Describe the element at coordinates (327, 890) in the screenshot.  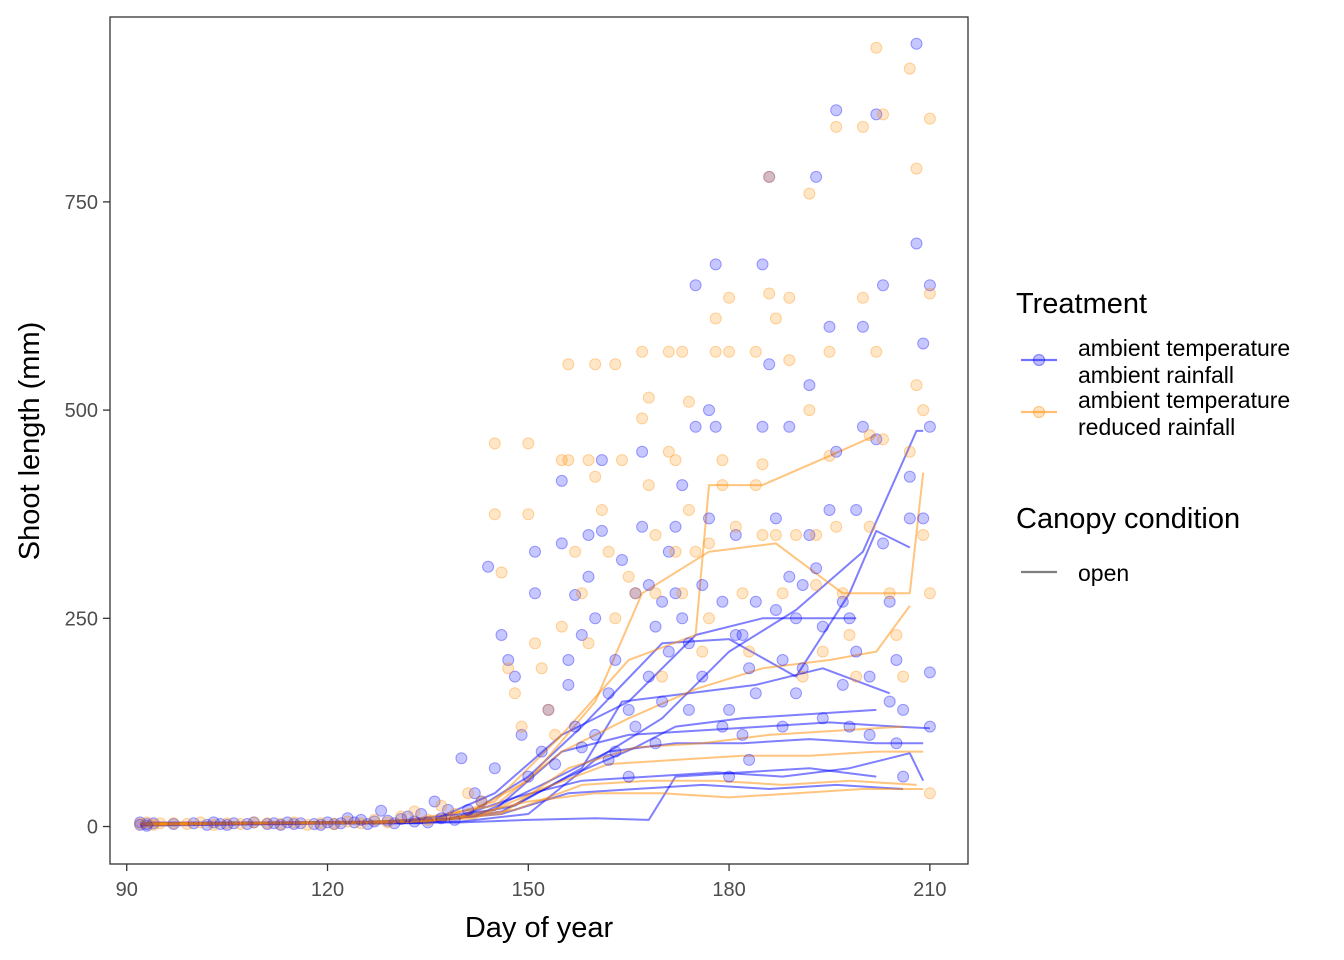
I see `x-tick-label: 120` at that location.